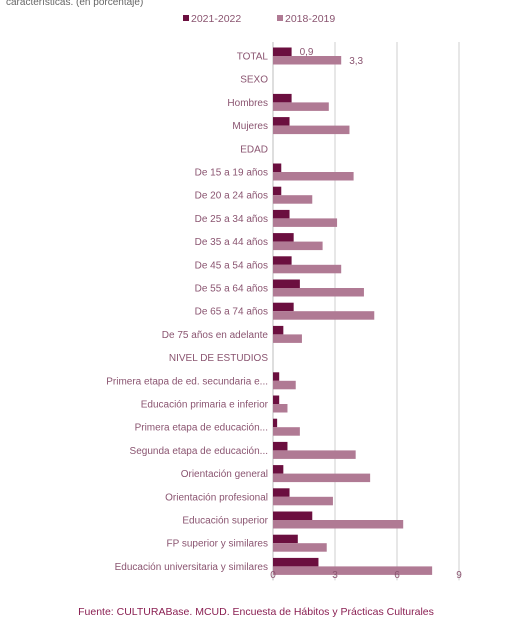 This screenshot has height=628, width=511. I want to click on category-label-19: Orientación profesional, so click(216, 497).